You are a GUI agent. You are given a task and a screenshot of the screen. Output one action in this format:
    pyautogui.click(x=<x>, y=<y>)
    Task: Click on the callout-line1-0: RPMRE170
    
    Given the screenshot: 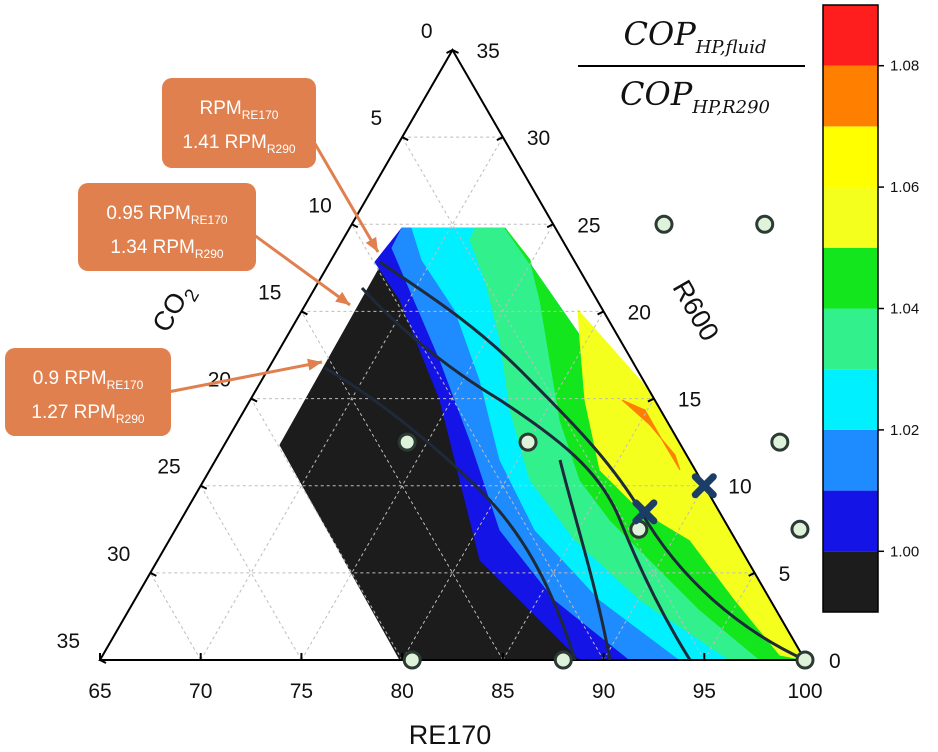 What is the action you would take?
    pyautogui.click(x=239, y=110)
    